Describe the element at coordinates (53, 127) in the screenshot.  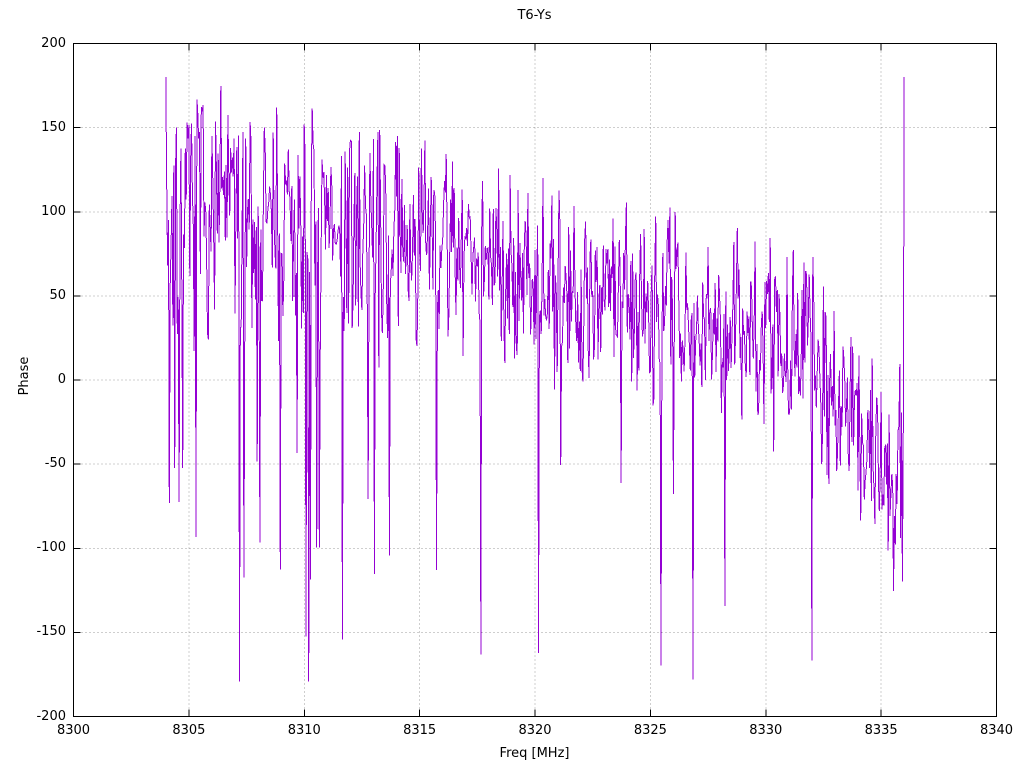
I see `y-tick-label: 150` at that location.